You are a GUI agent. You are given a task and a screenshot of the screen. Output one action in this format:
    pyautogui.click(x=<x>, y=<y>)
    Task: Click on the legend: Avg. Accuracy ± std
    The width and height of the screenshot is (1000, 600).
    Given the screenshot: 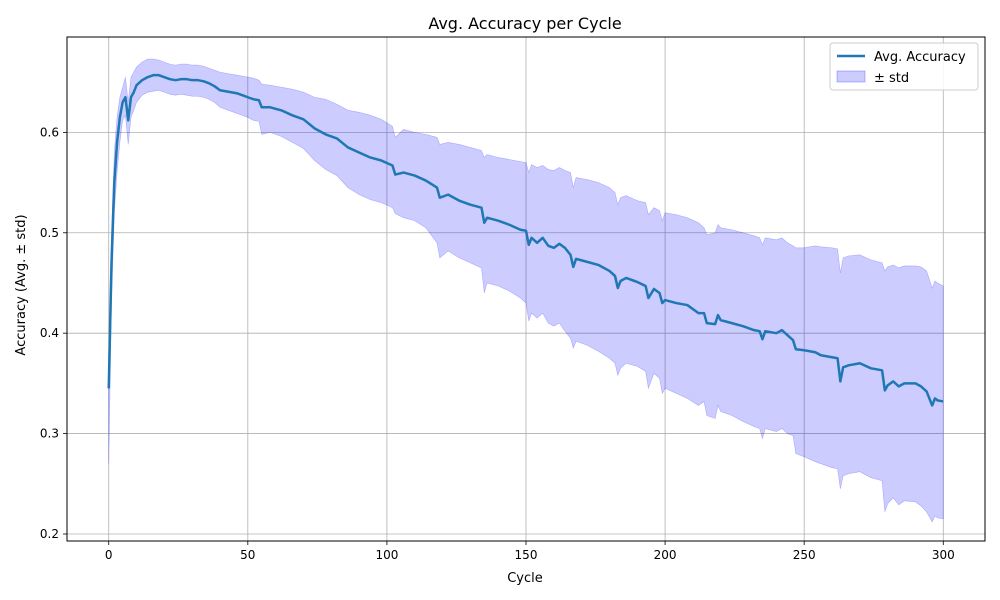 What is the action you would take?
    pyautogui.click(x=904, y=66)
    